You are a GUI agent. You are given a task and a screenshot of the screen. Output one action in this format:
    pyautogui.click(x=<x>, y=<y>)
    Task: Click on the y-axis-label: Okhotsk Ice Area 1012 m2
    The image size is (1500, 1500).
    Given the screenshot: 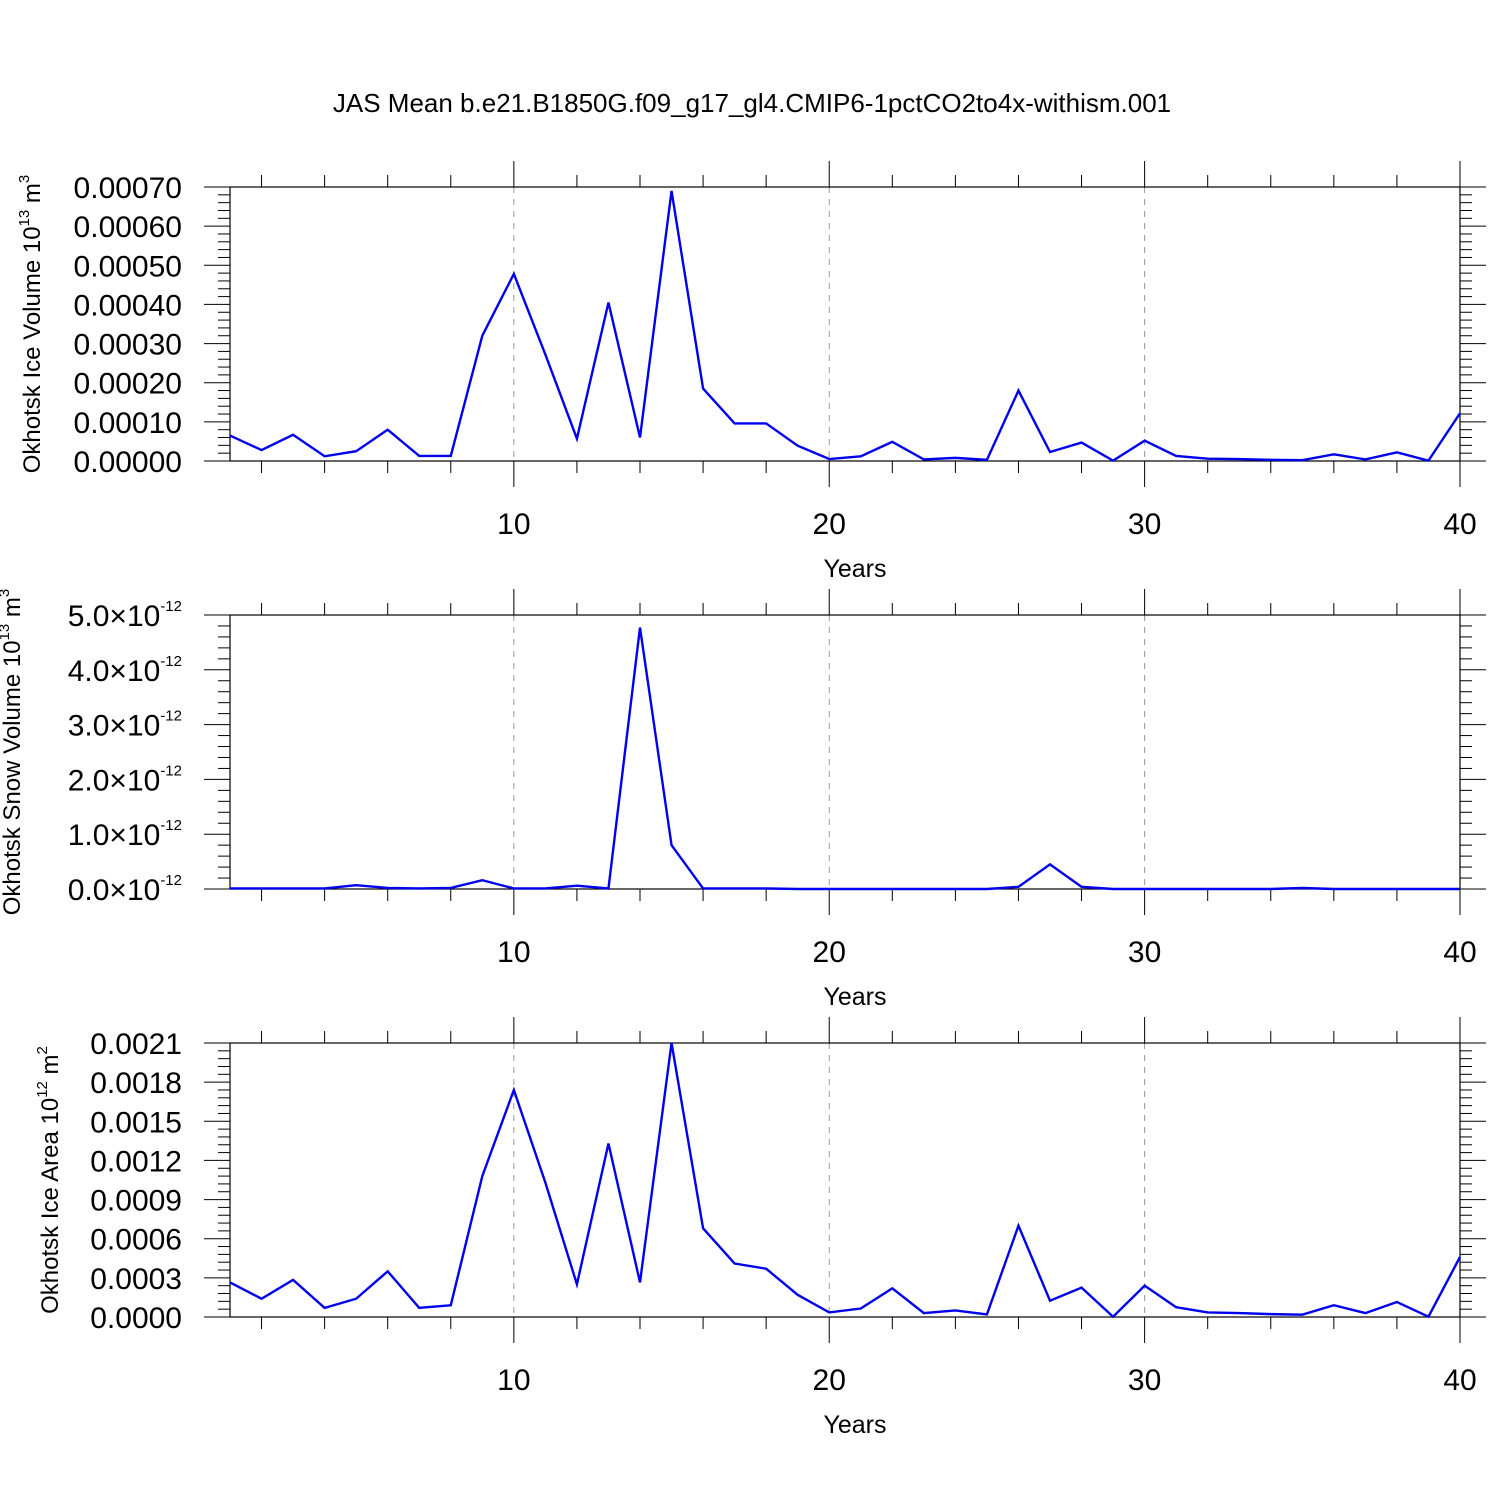 What is the action you would take?
    pyautogui.click(x=49, y=1180)
    